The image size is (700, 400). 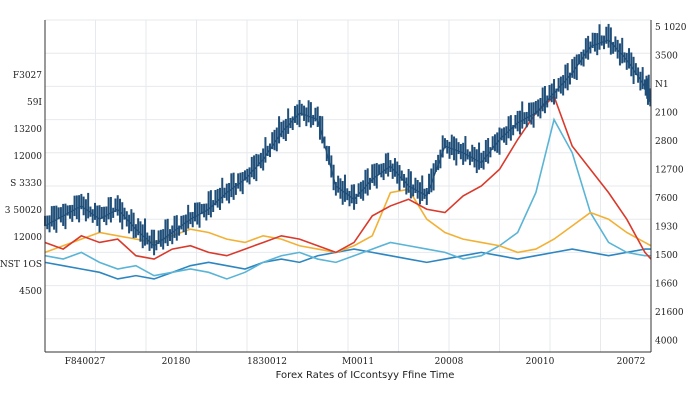 What do you see at coordinates (666, 285) in the screenshot?
I see `y-tick-label-right: 1660` at bounding box center [666, 285].